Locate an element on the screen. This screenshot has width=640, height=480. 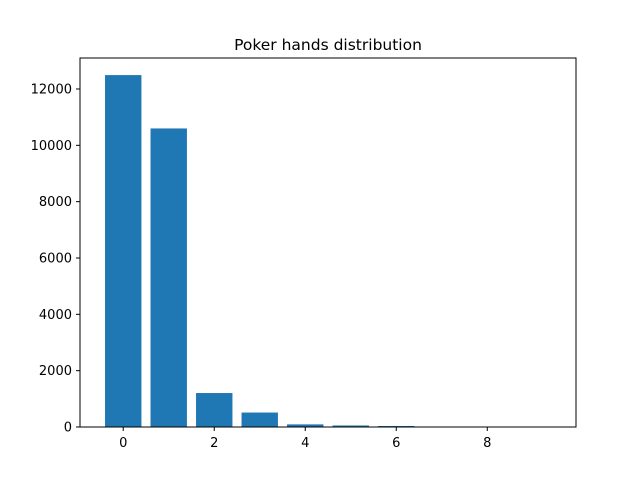
y-tick-label-8000: 8000 is located at coordinates (55, 202).